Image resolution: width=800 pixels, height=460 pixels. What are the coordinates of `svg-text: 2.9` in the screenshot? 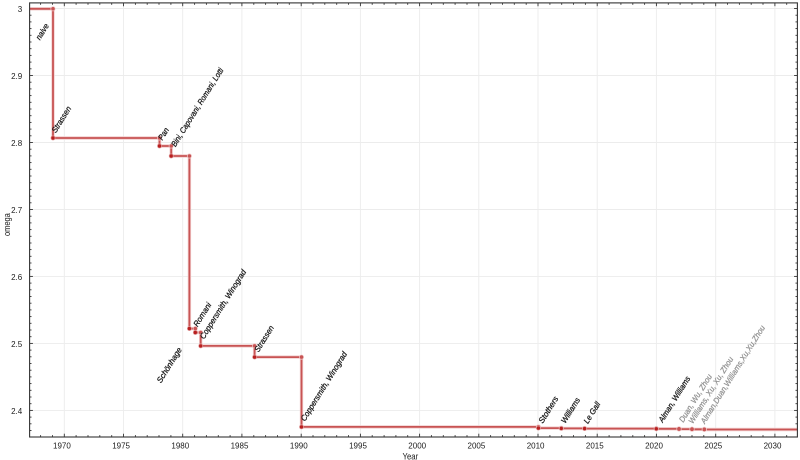 It's located at (17, 76).